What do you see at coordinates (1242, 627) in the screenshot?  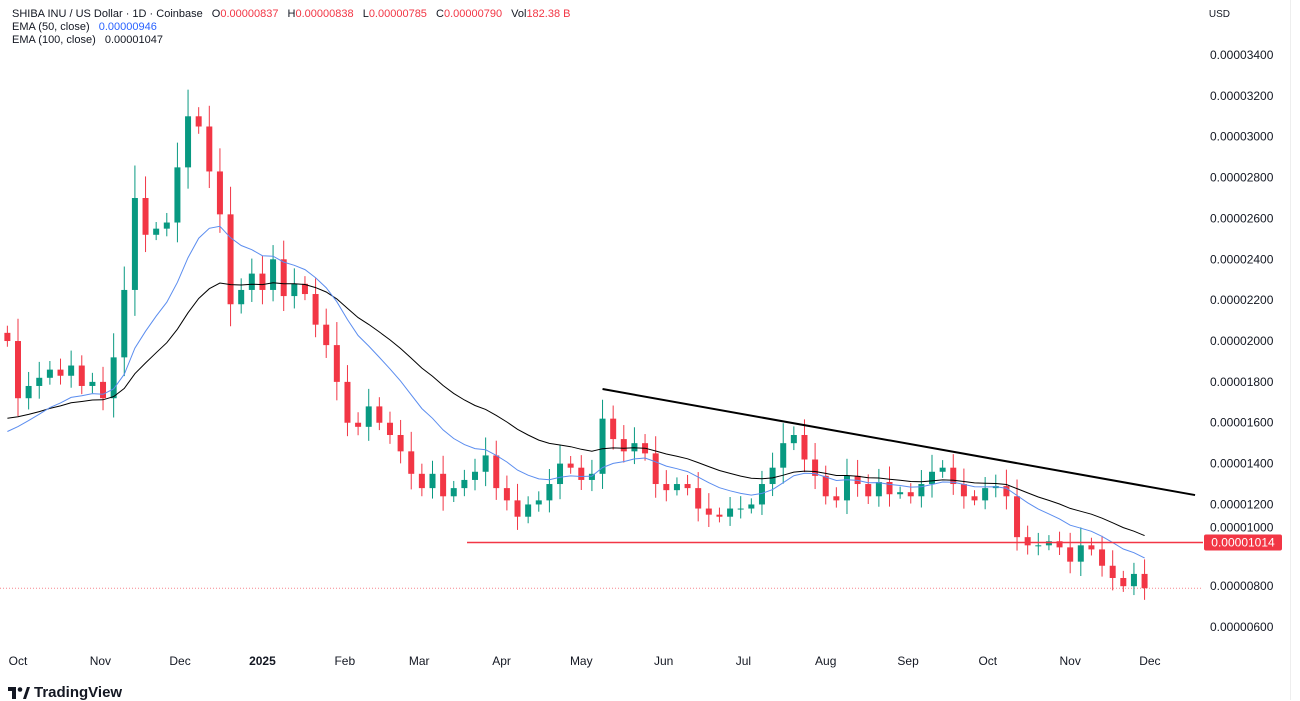 I see `y-tick-label: 0.00000600` at bounding box center [1242, 627].